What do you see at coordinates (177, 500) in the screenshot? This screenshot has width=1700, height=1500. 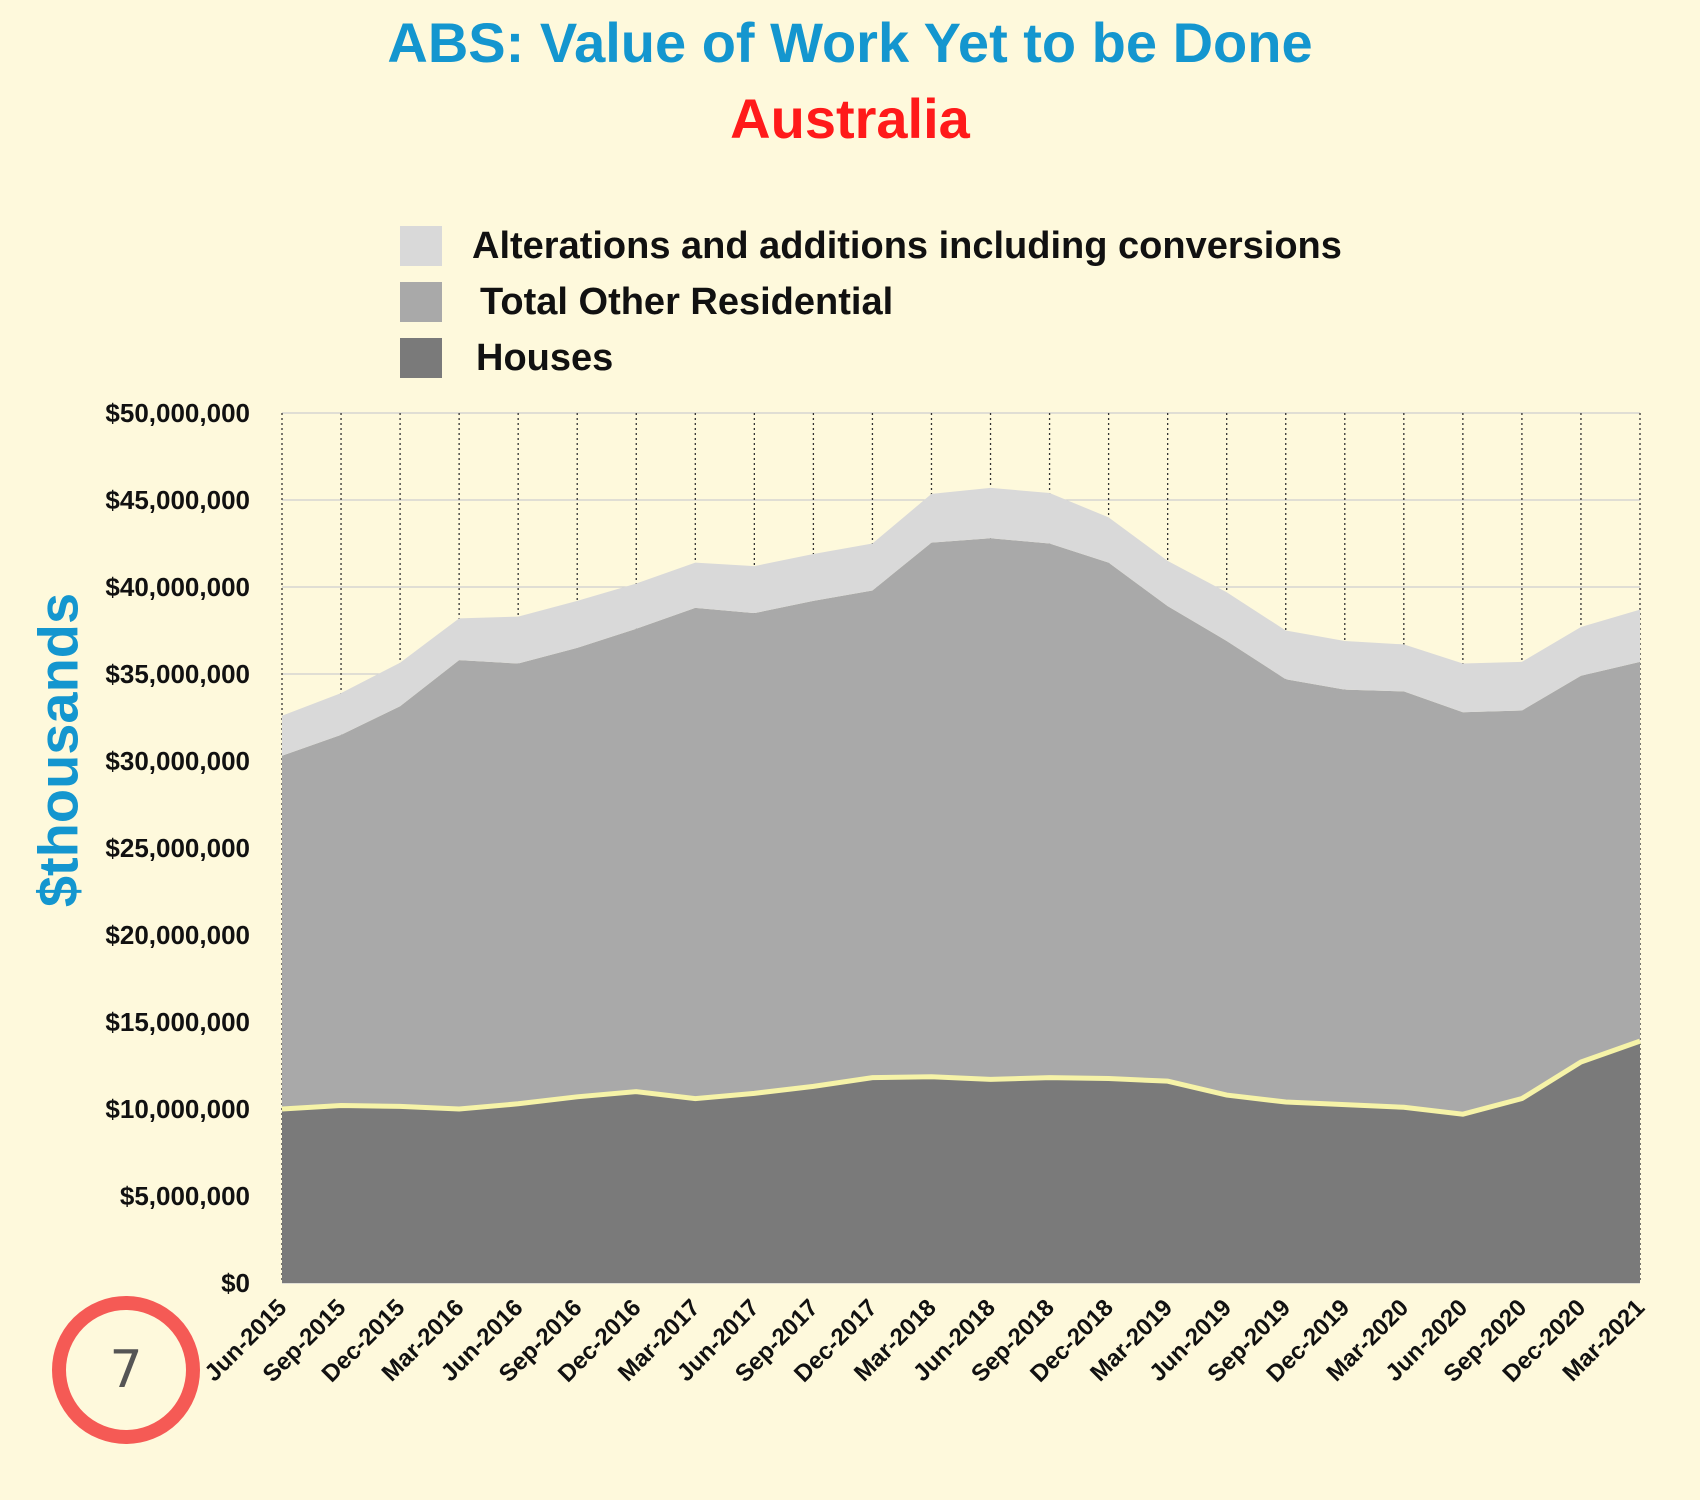 I see `y-tick-label: $45,000,000` at bounding box center [177, 500].